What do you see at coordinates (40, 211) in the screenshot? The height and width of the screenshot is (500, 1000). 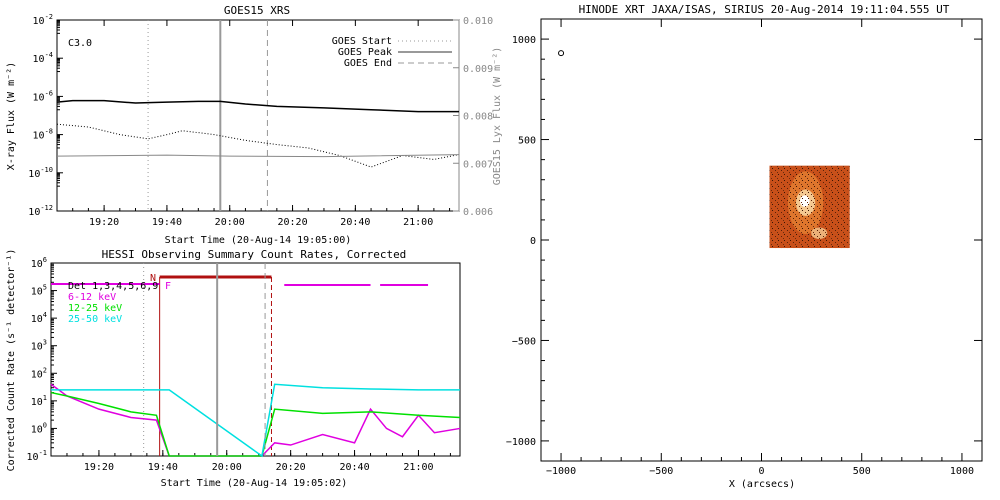 I see `goes-left-tick-label: 10⁻¹²` at bounding box center [40, 211].